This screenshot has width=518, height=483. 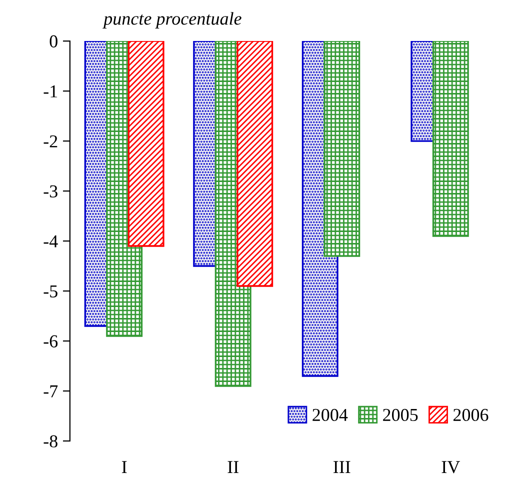 What do you see at coordinates (172, 20) in the screenshot?
I see `y-axis-title: puncte procentuale` at bounding box center [172, 20].